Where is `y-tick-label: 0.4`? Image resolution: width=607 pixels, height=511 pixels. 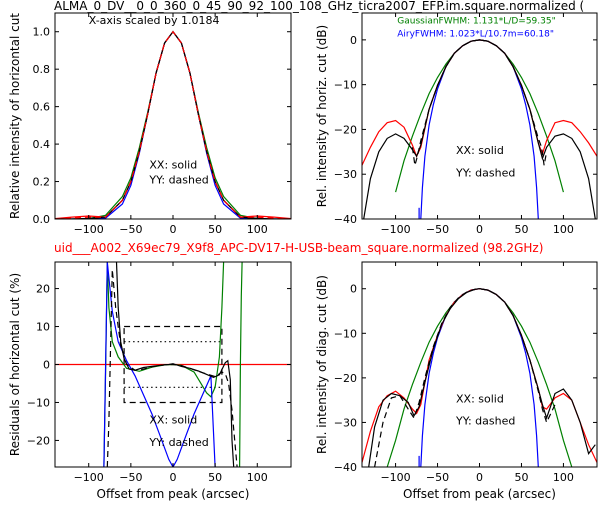 y-tick-label: 0.4 is located at coordinates (42, 144).